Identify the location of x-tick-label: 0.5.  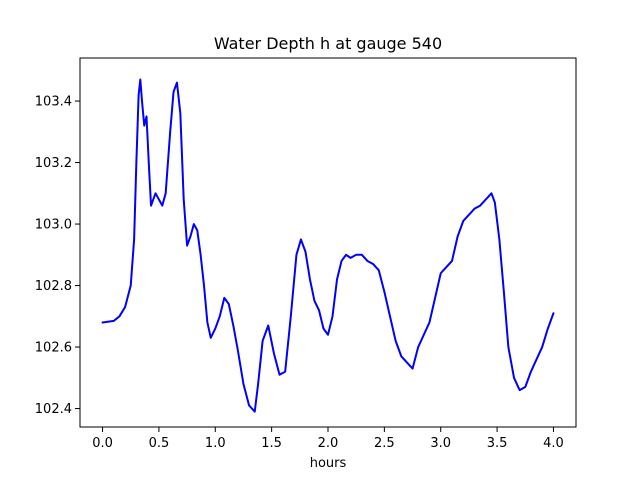
(159, 443).